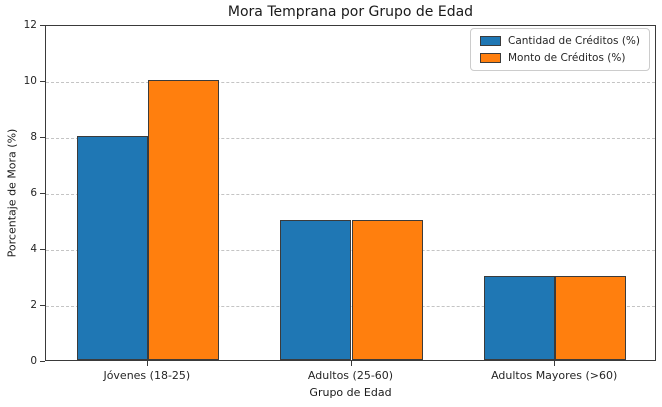 This screenshot has width=662, height=407. Describe the element at coordinates (33, 249) in the screenshot. I see `y-tick-label: 4` at that location.